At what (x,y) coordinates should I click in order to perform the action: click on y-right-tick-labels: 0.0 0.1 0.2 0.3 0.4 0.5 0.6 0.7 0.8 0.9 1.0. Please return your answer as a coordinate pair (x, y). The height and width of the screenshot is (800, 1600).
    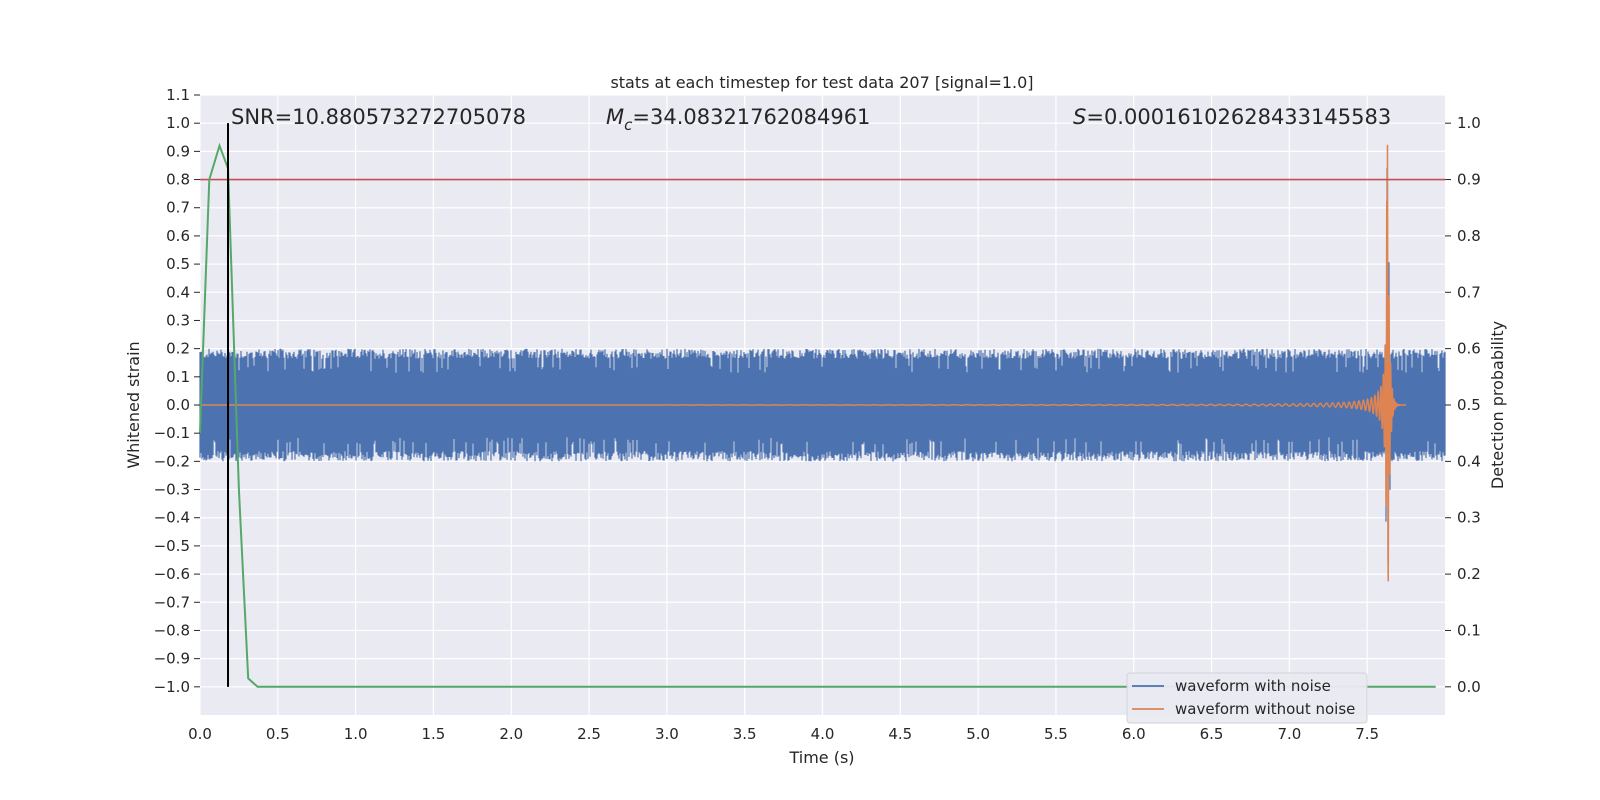
    Looking at the image, I should click on (1463, 405).